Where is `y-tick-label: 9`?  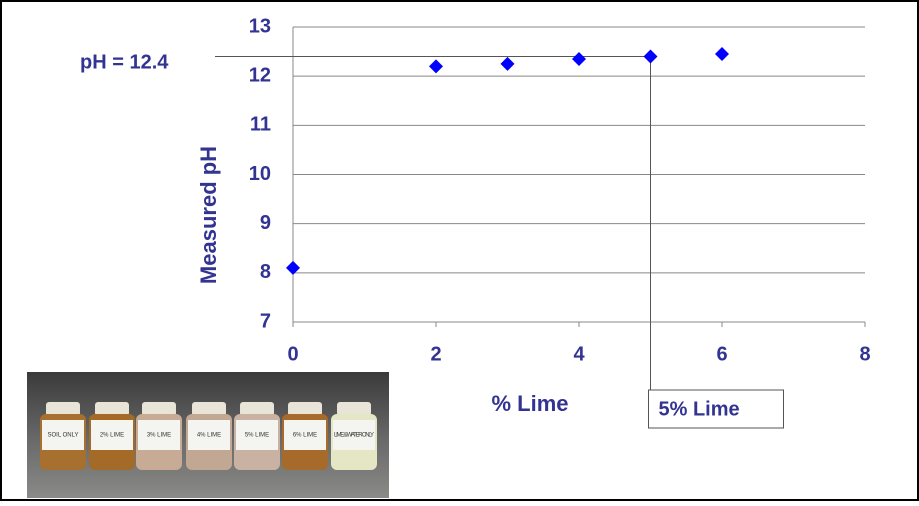 y-tick-label: 9 is located at coordinates (265, 223).